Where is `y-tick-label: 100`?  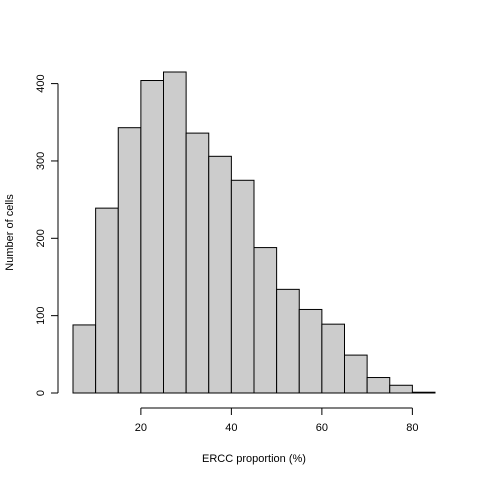
y-tick-label: 100 is located at coordinates (41, 315).